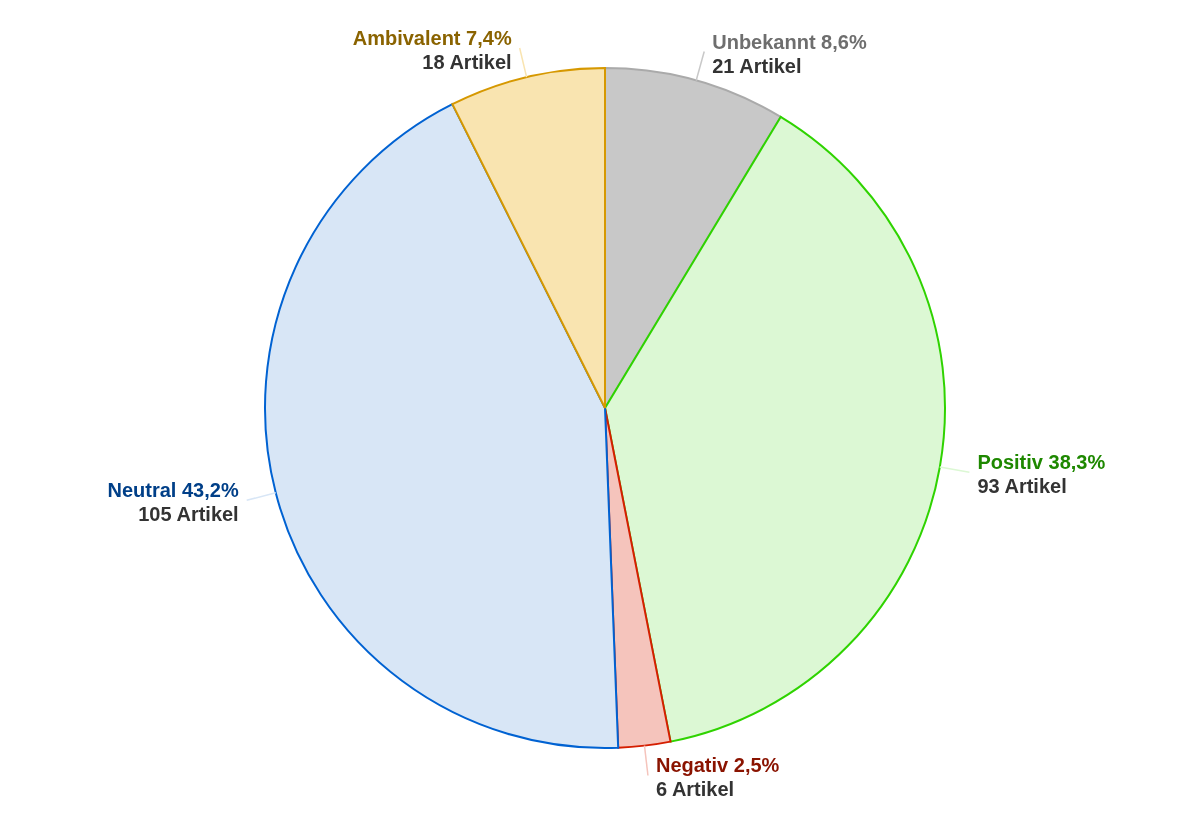 The width and height of the screenshot is (1199, 819). Describe the element at coordinates (789, 53) in the screenshot. I see `slice-label: Unbekannt 8,6% 21 Artikel` at that location.